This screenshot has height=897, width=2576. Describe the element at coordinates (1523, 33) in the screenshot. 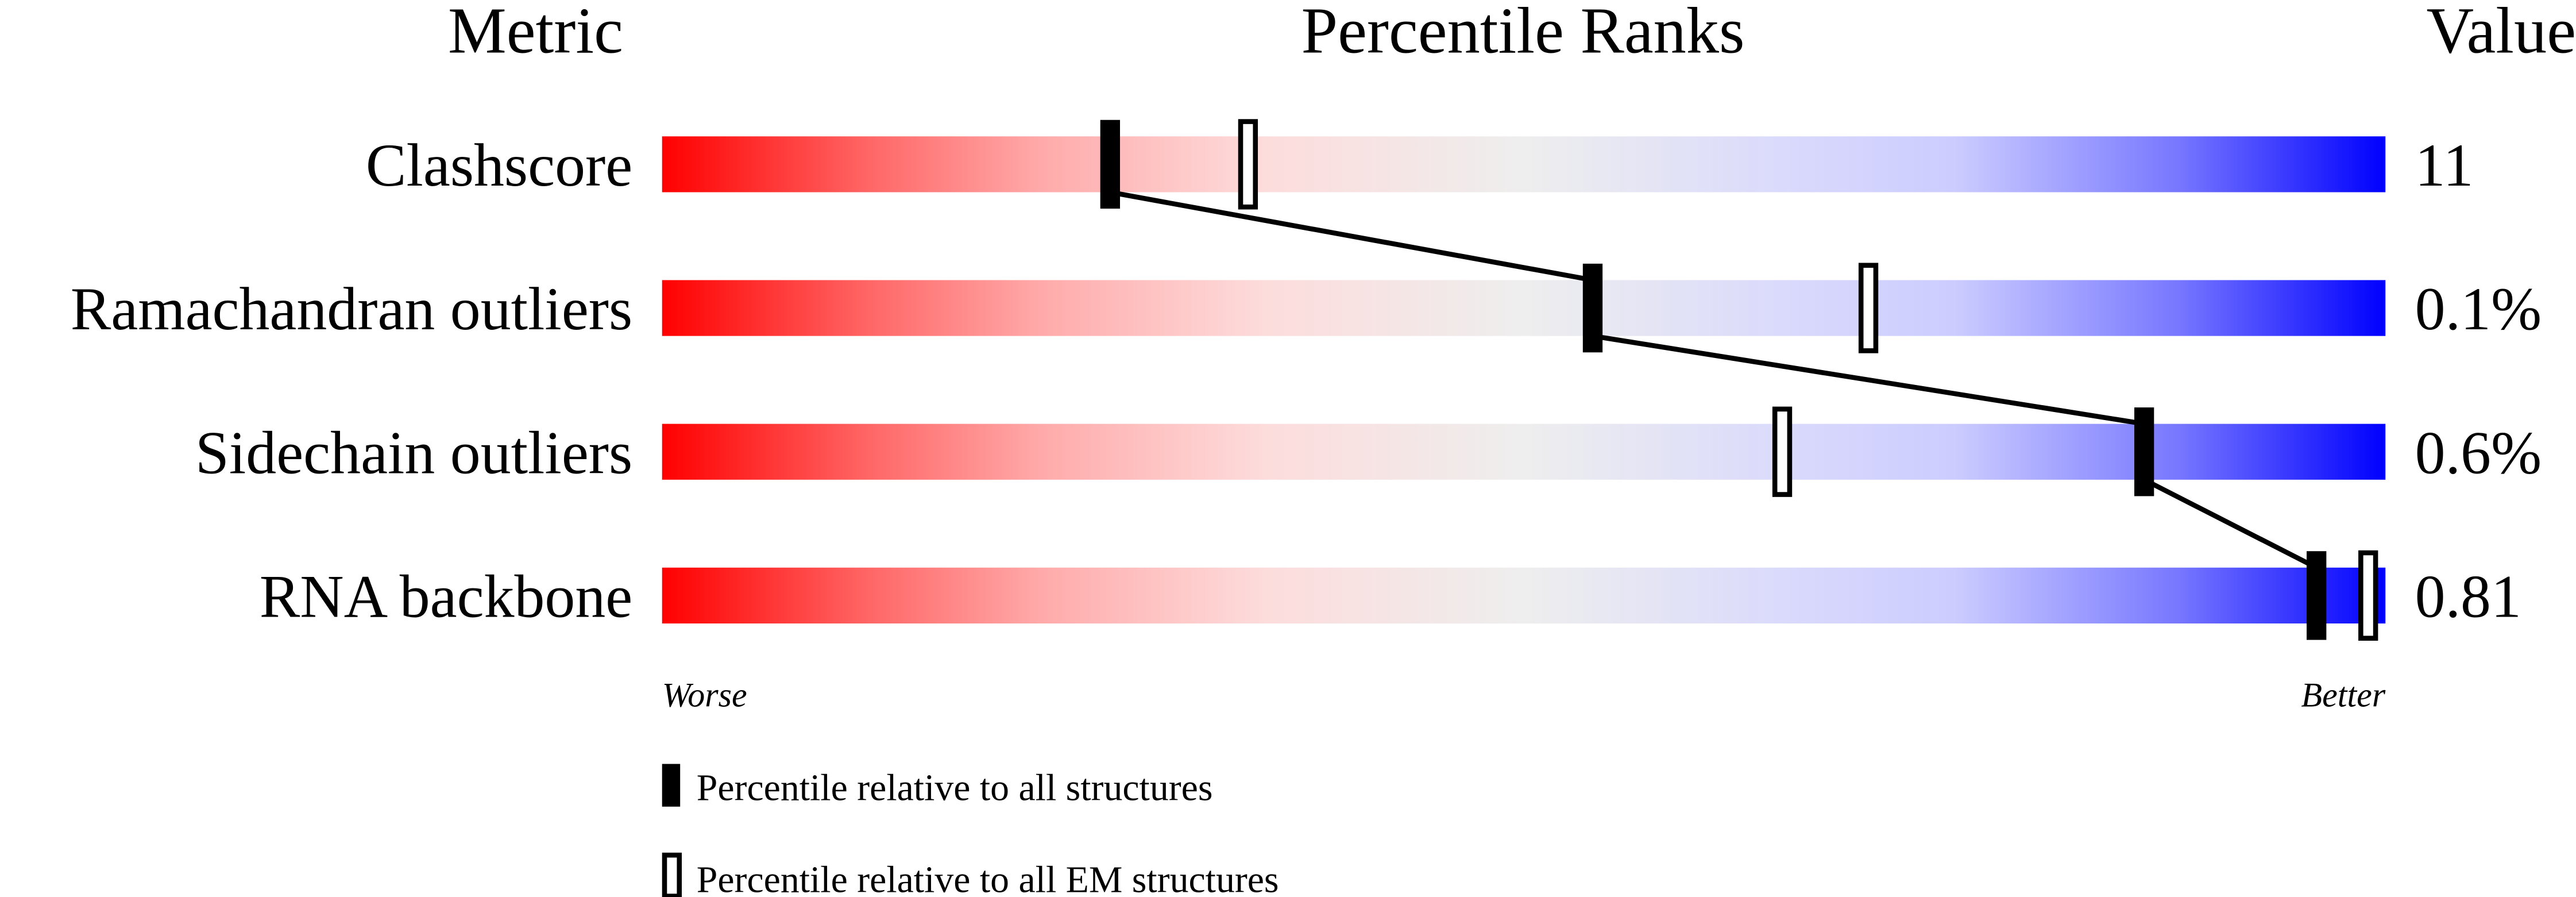

I see `header-percentile-ranks: Percentile Ranks` at that location.